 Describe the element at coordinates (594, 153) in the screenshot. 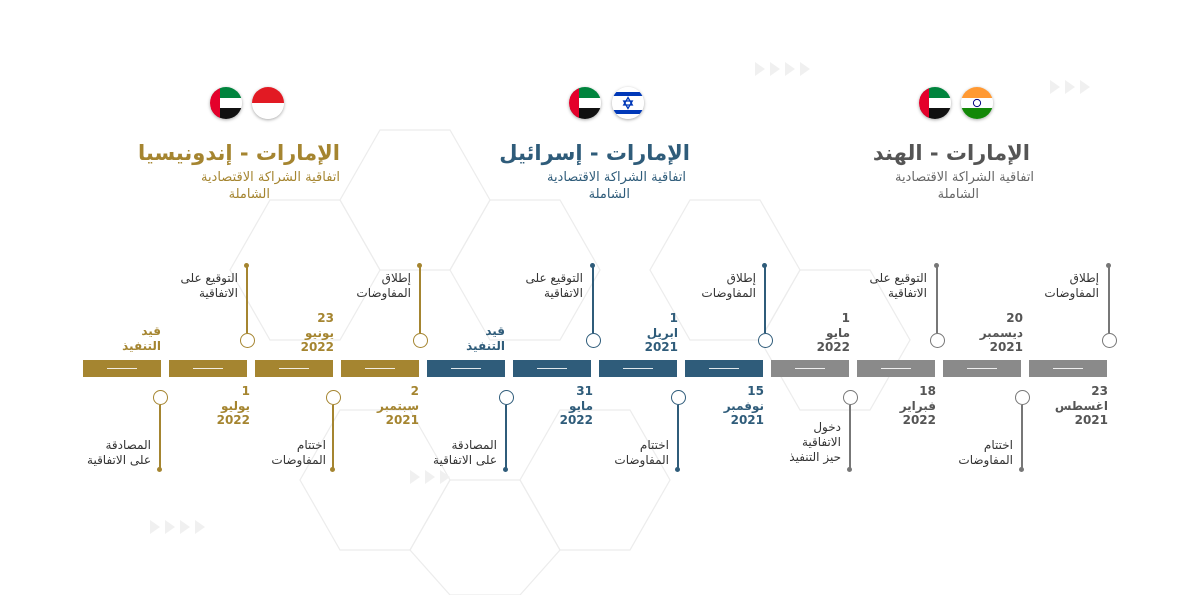

I see `israel-group-title: الإمارات - إسرائيل` at that location.